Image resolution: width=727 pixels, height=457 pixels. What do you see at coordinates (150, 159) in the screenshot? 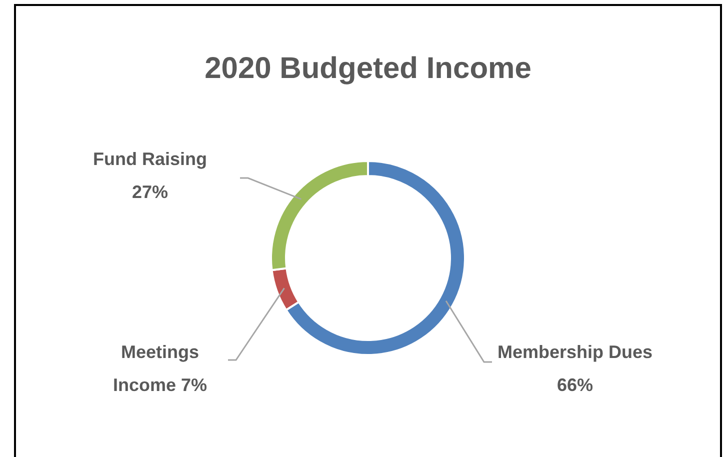
I see `slice-label: Fund Raising` at bounding box center [150, 159].